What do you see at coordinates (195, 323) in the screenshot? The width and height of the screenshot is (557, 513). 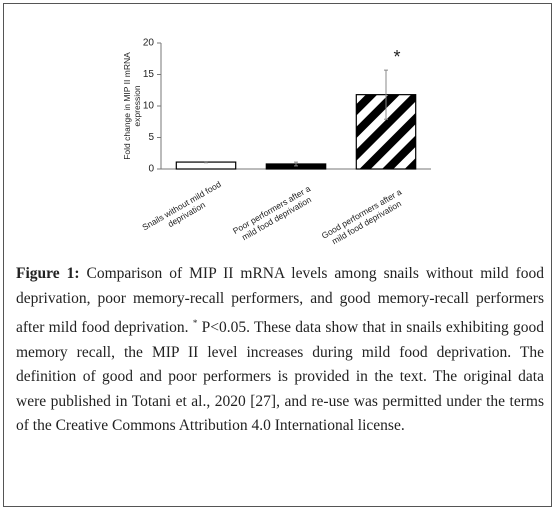 I see `caption-superscript: *` at bounding box center [195, 323].